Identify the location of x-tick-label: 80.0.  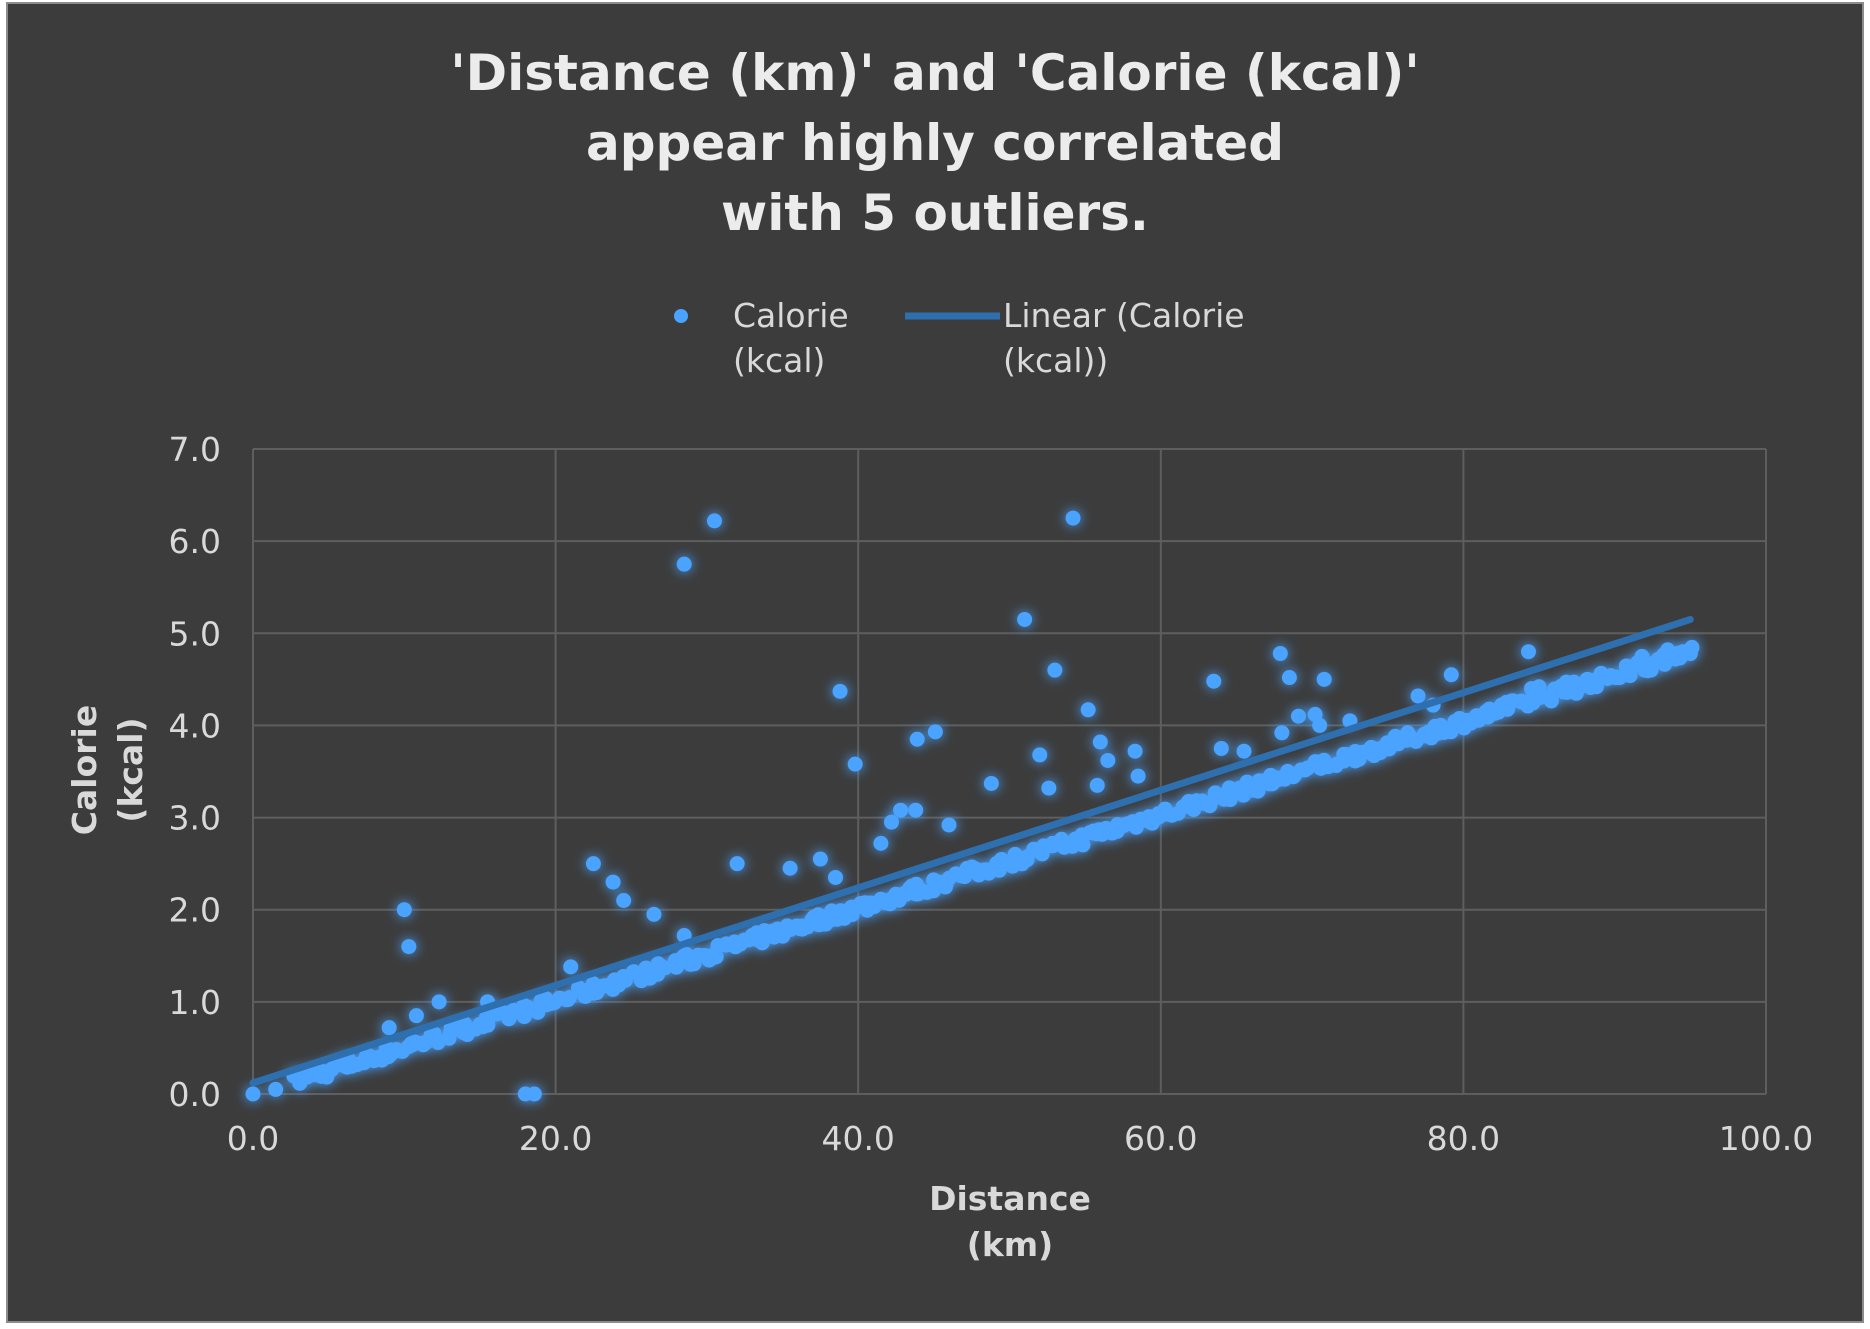
(1463, 1138).